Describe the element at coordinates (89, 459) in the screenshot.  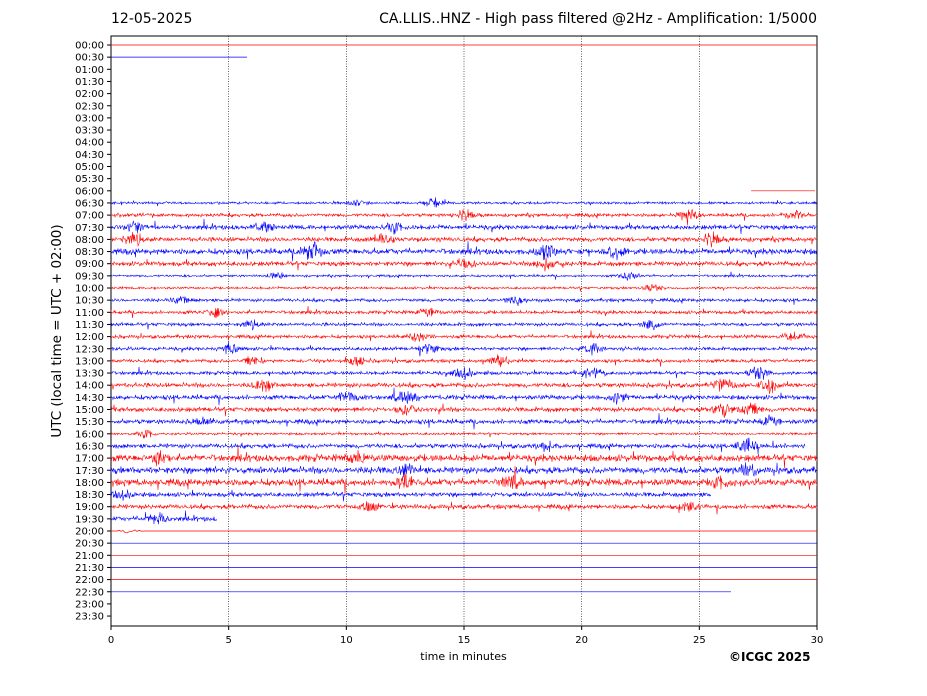
I see `y-tick-label: 17:00` at that location.